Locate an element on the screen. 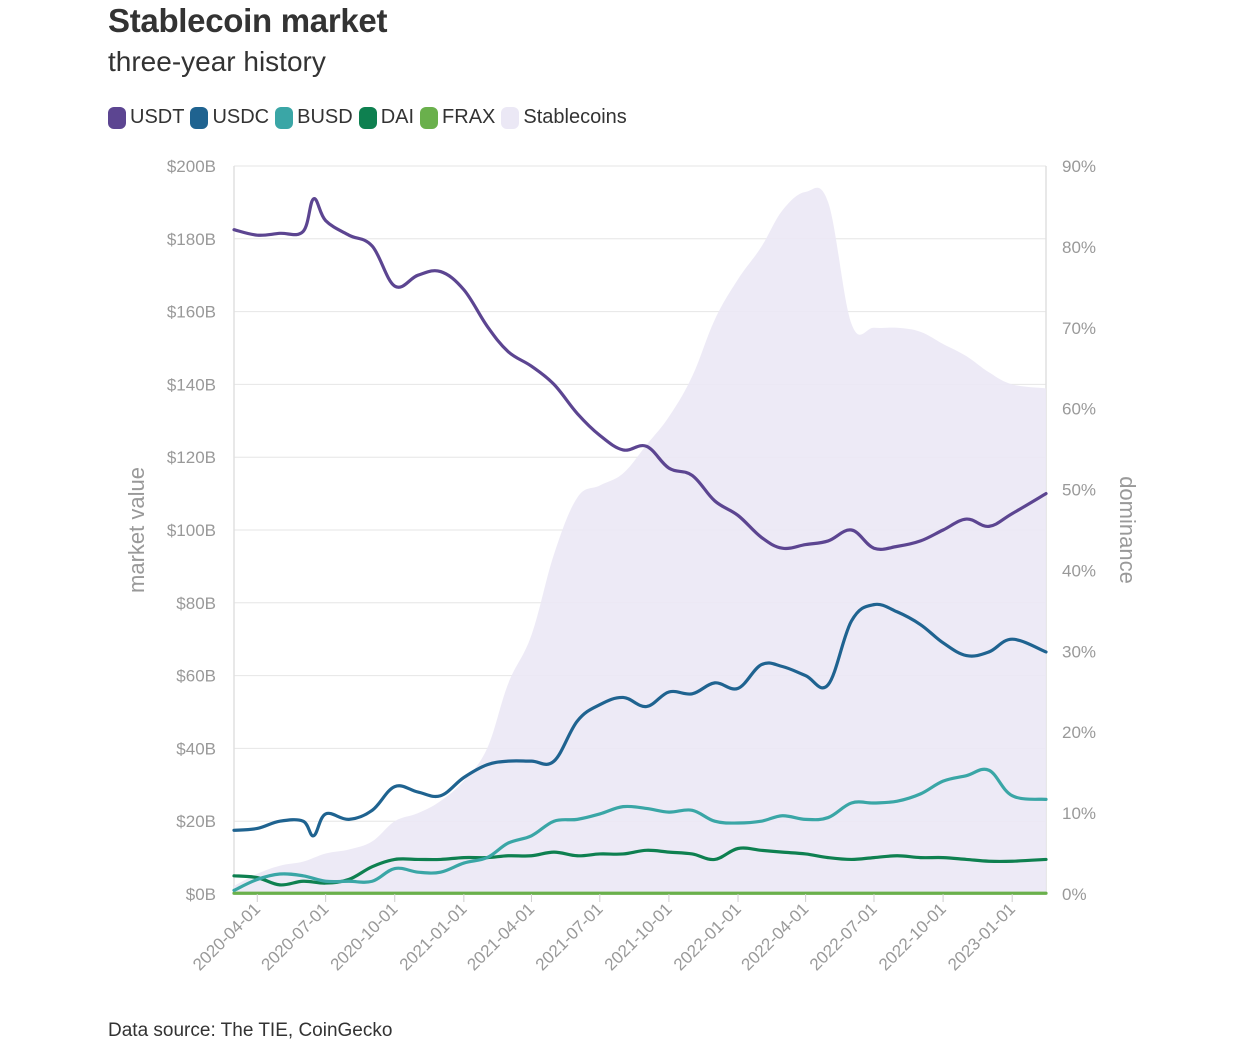  x-tick-label: 2021-01-01 is located at coordinates (433, 936).